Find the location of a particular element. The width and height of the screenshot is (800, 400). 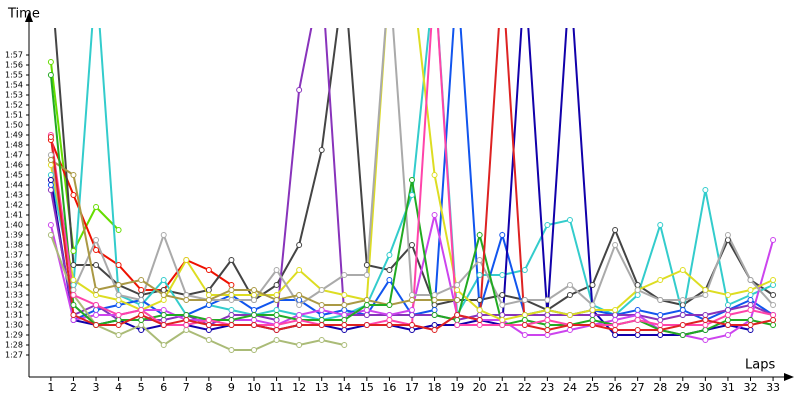

y-tick-label: 1:51 is located at coordinates (14, 115).